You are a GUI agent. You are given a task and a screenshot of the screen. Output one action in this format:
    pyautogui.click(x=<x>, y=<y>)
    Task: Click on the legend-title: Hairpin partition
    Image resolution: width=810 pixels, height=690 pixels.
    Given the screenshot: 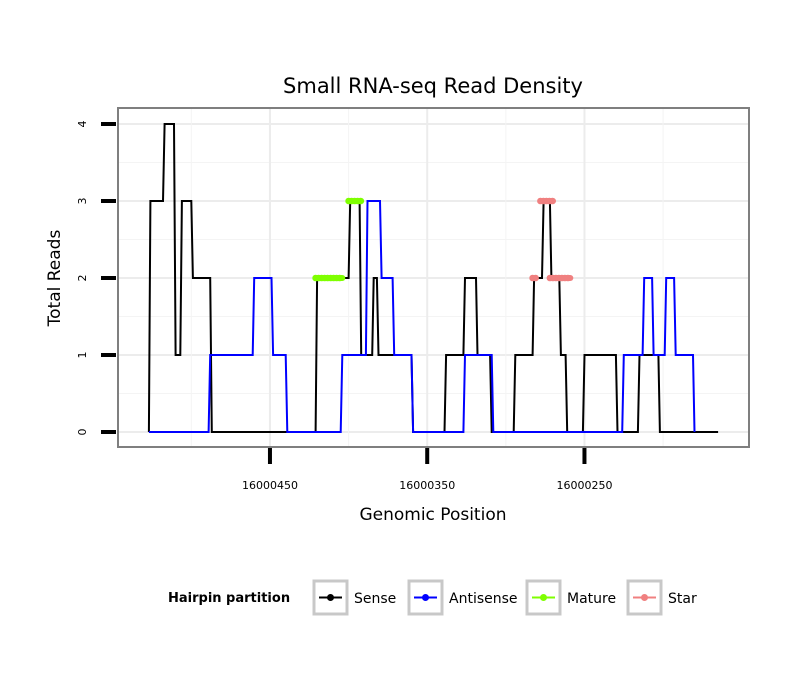 What is the action you would take?
    pyautogui.click(x=229, y=598)
    